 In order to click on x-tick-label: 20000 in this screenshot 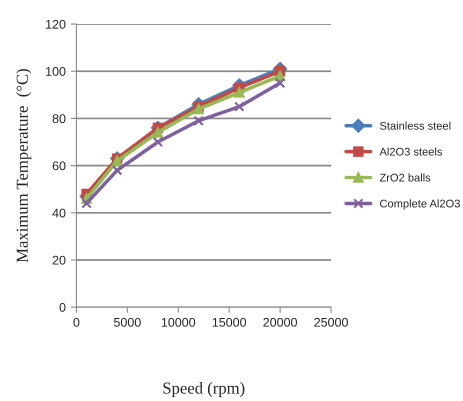, I will do `click(280, 322)`.